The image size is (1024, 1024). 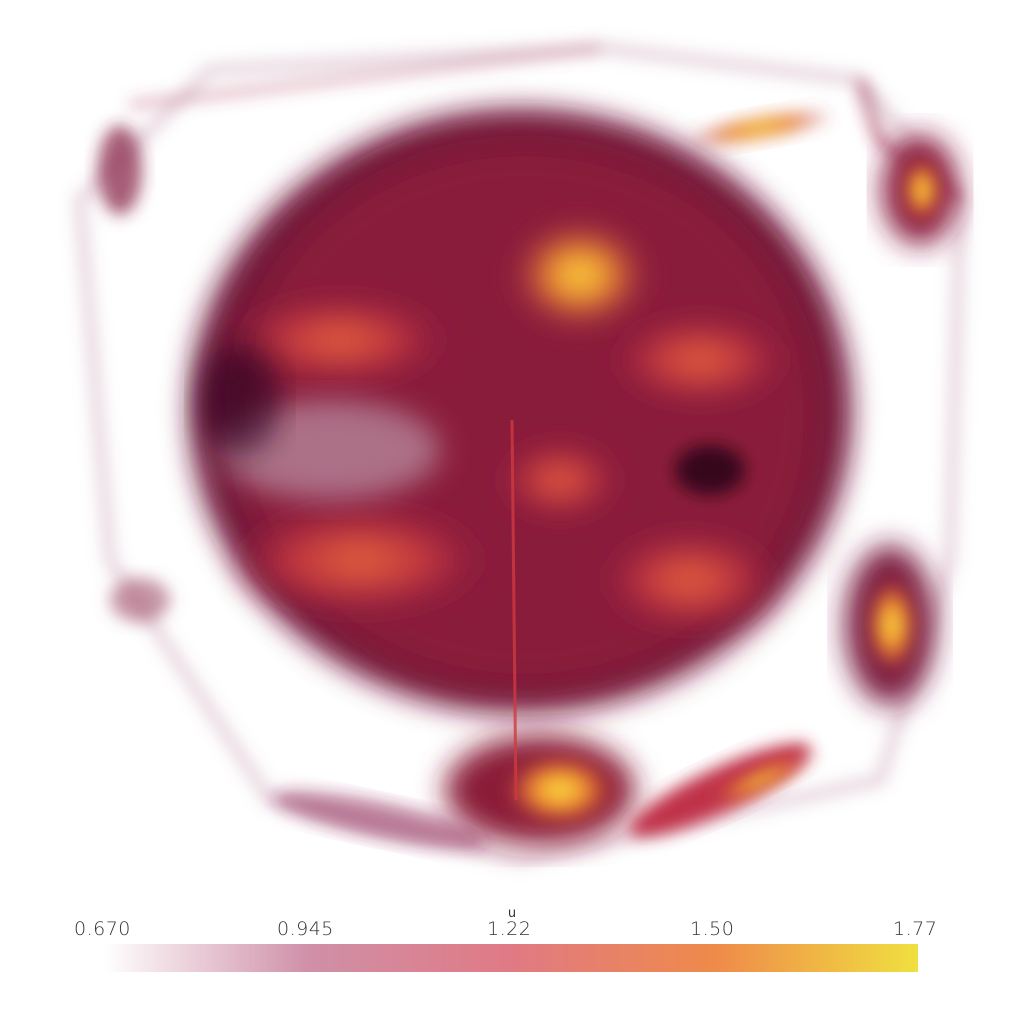 I want to click on colorbar-gradient, so click(x=511, y=958).